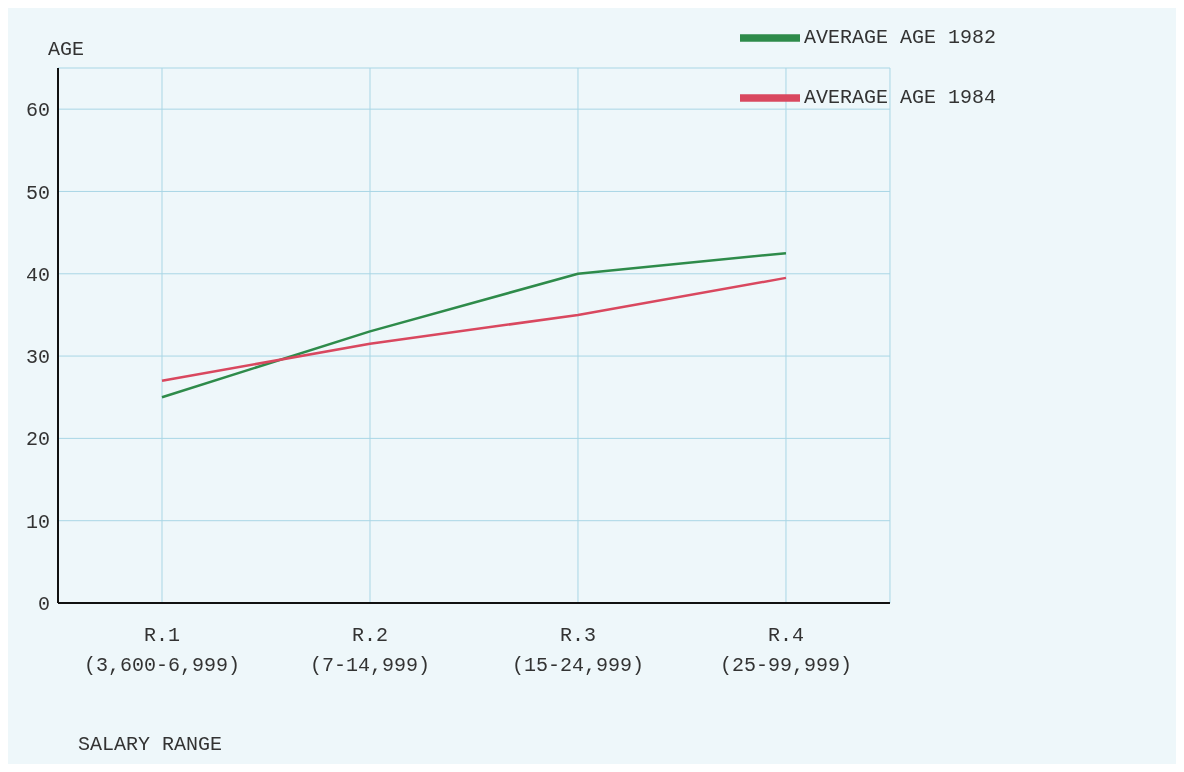 Image resolution: width=1184 pixels, height=772 pixels. I want to click on x-tick-label: R.3 (15-24,999), so click(577, 650).